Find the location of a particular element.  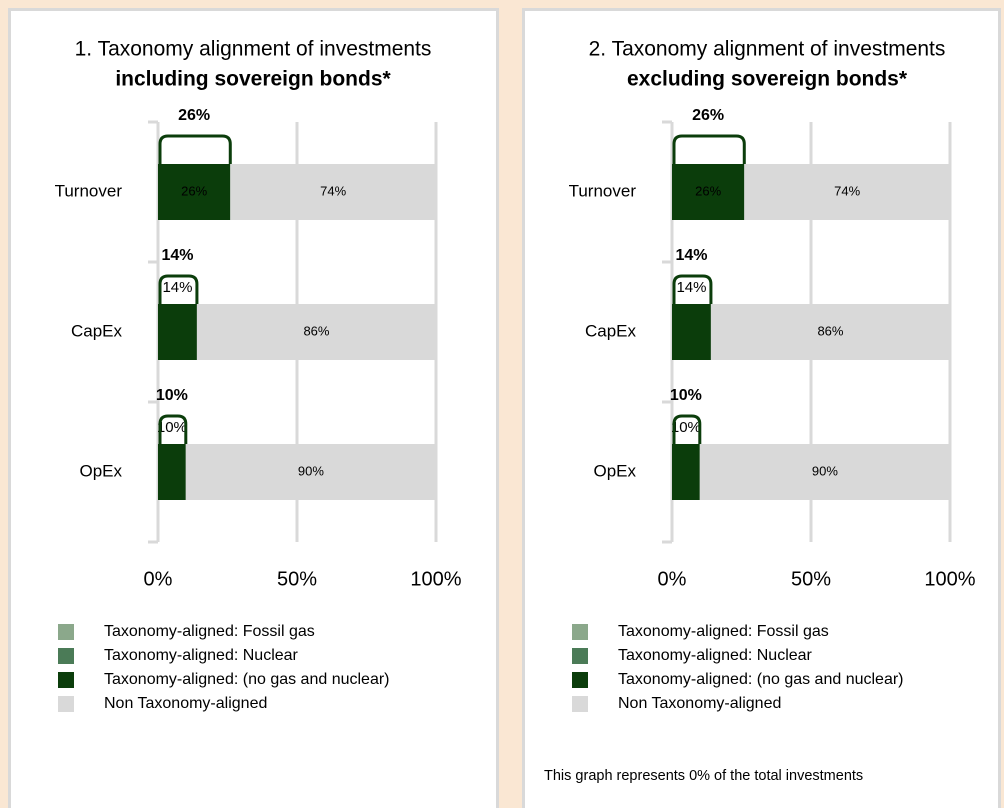

chart-subtitle: excluding sovereign bonds* is located at coordinates (767, 79).